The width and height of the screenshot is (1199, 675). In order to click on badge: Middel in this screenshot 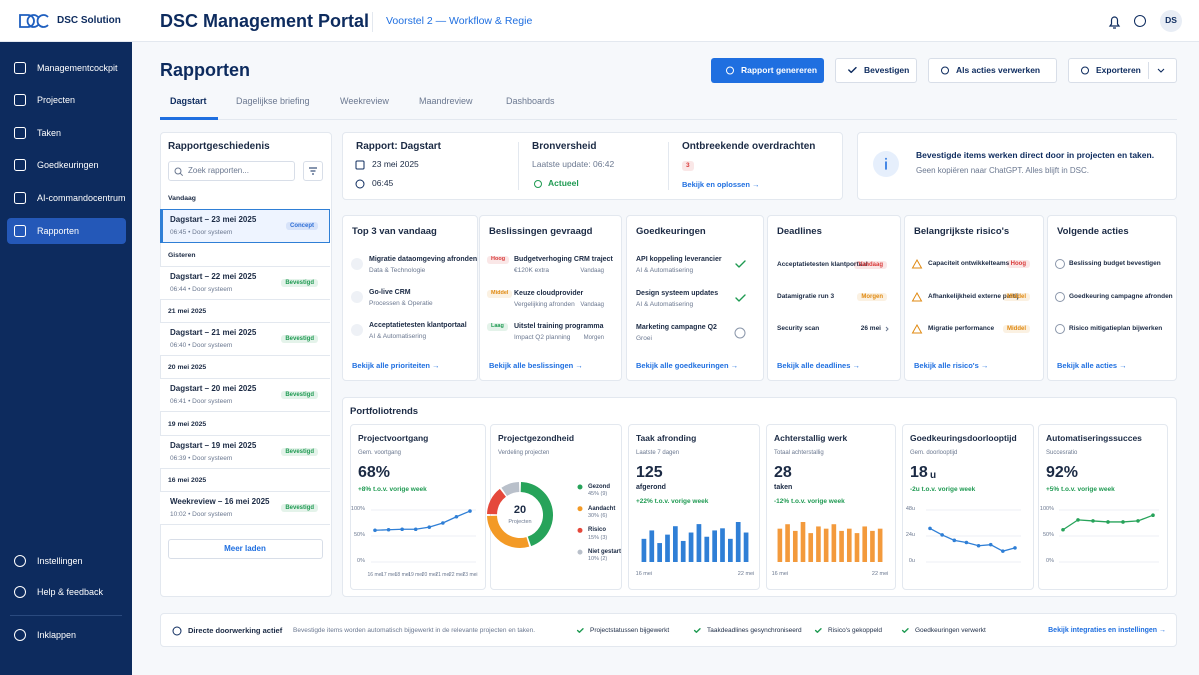, I will do `click(1016, 329)`.